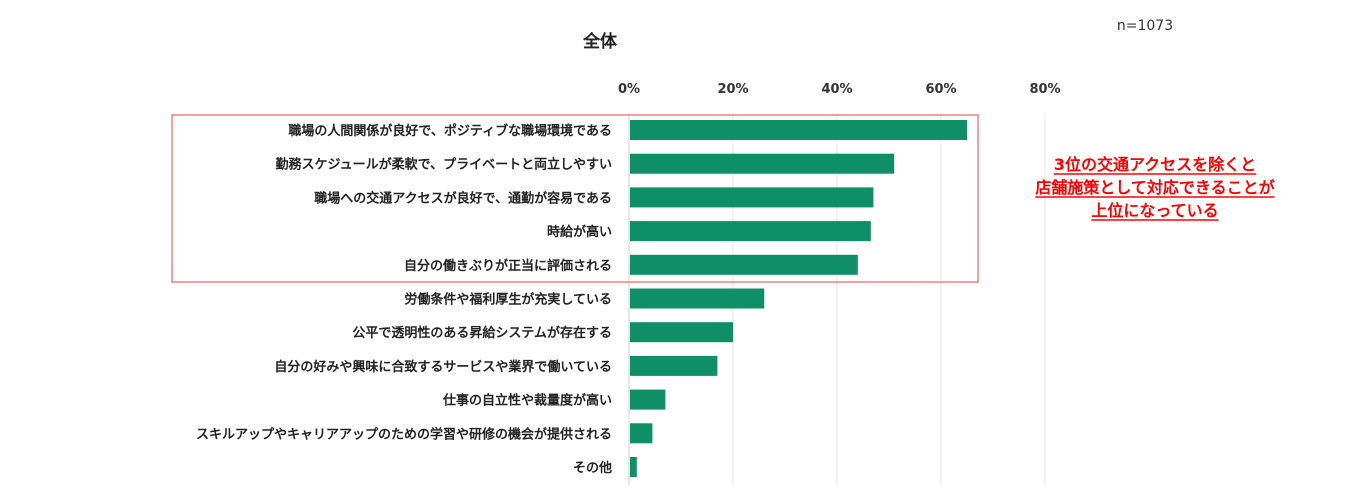 Image resolution: width=1357 pixels, height=494 pixels. Describe the element at coordinates (482, 333) in the screenshot. I see `category-label: 公平で透明性のある昇給システムが存在する` at that location.